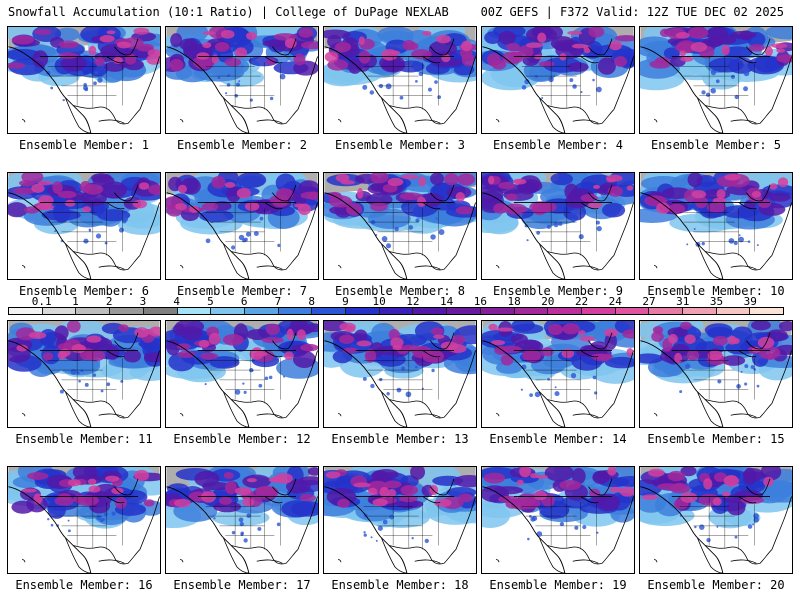 This screenshot has height=600, width=800. I want to click on colorbar-tick-label: 5, so click(210, 301).